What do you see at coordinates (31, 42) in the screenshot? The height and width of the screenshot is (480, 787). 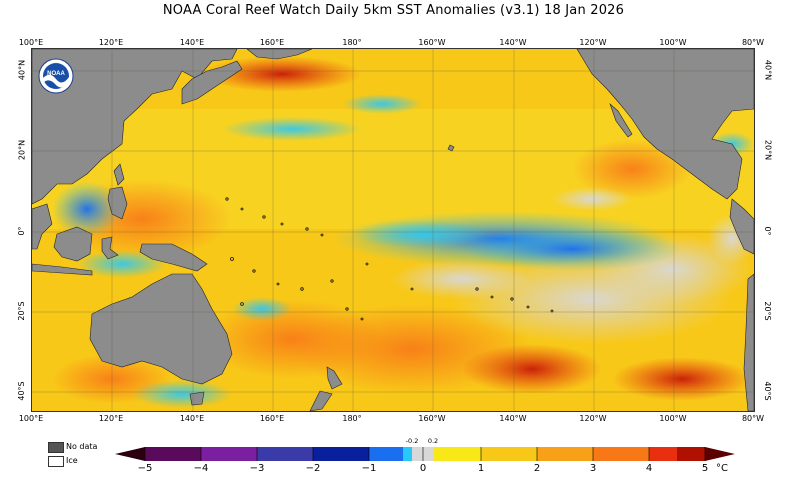 I see `lon-label-top: 100°E` at bounding box center [31, 42].